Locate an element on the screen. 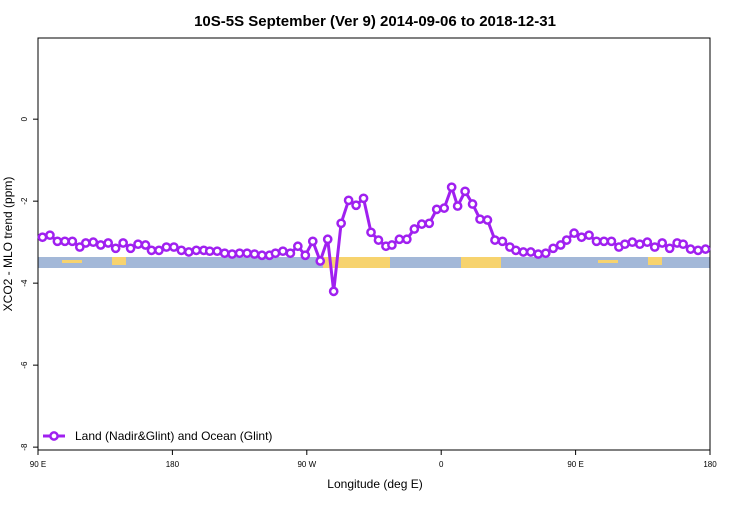 The height and width of the screenshot is (505, 750). y-tick-label: -2 is located at coordinates (24, 201).